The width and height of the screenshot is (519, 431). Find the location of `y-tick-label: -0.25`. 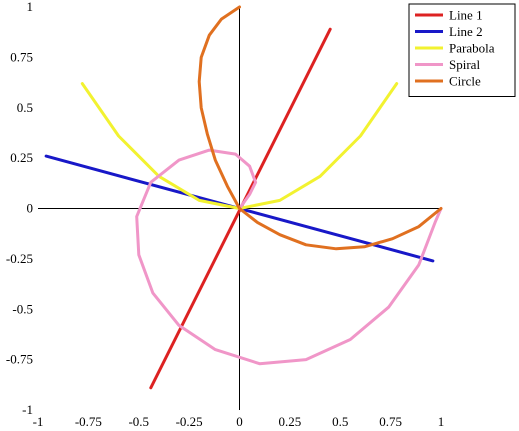

y-tick-label: -0.25 is located at coordinates (19, 258).